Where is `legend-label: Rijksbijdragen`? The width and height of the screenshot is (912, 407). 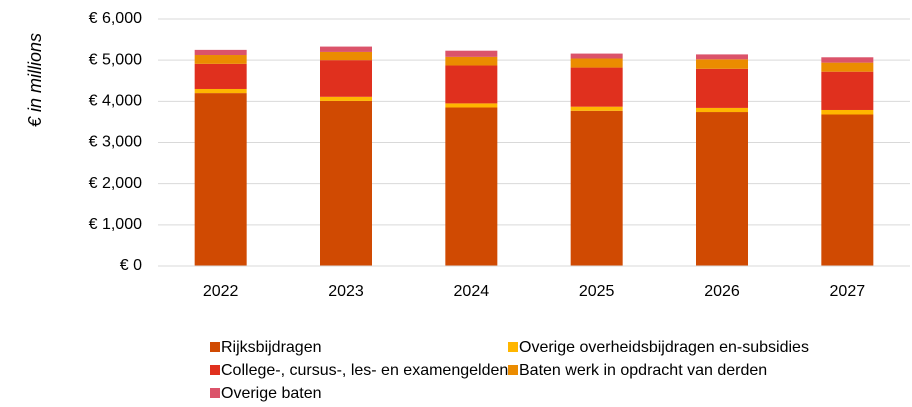 legend-label: Rijksbijdragen is located at coordinates (271, 347).